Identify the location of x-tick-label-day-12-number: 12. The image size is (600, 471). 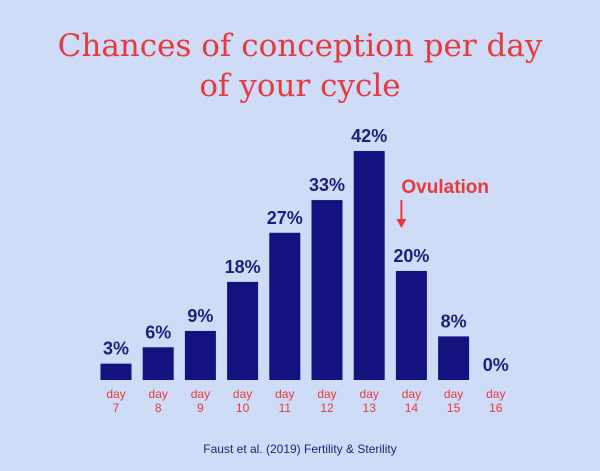
(327, 408).